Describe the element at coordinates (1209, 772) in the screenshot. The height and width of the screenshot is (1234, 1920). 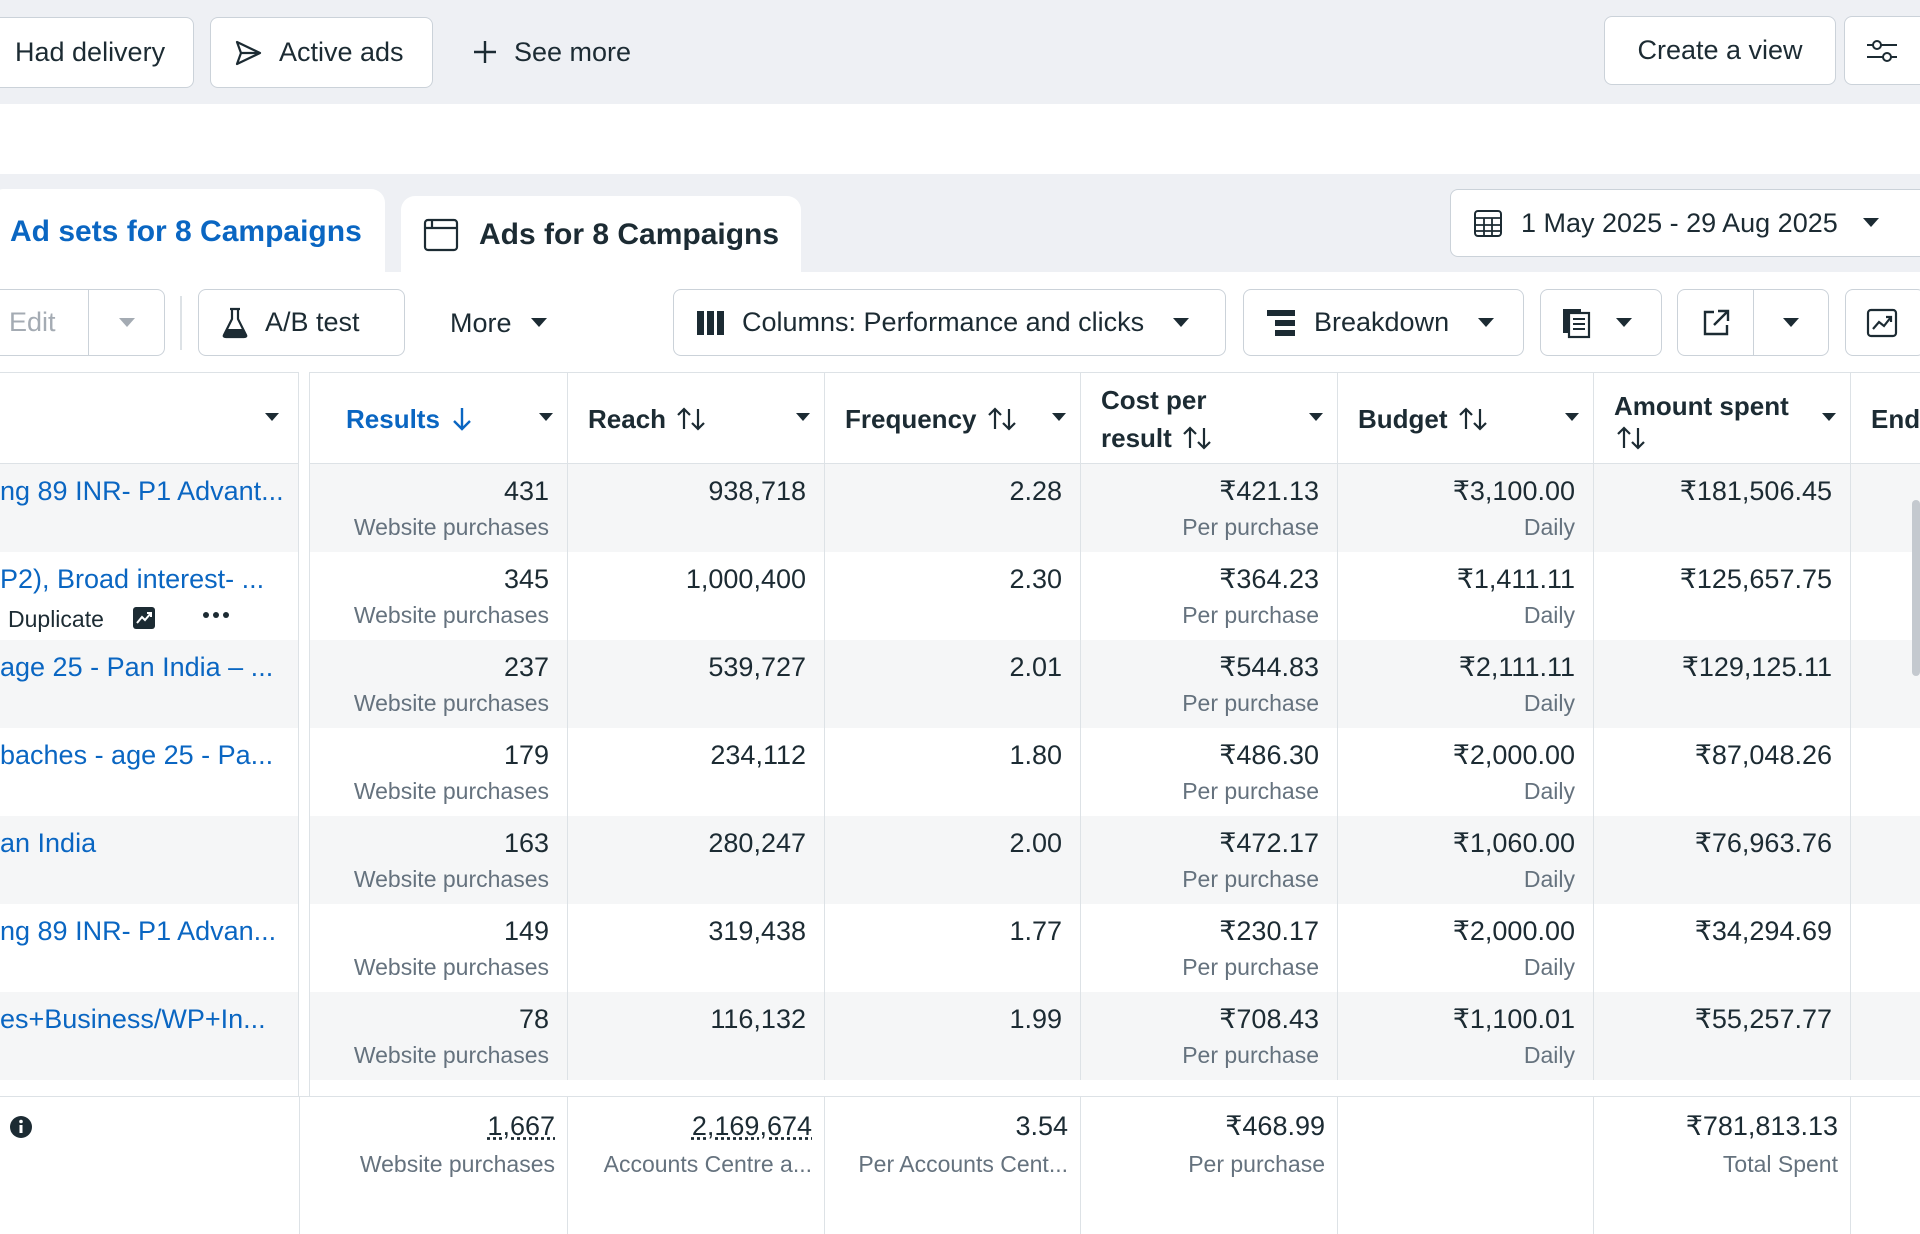
I see `cpr-cell: ₹486.30 Per purchase` at that location.